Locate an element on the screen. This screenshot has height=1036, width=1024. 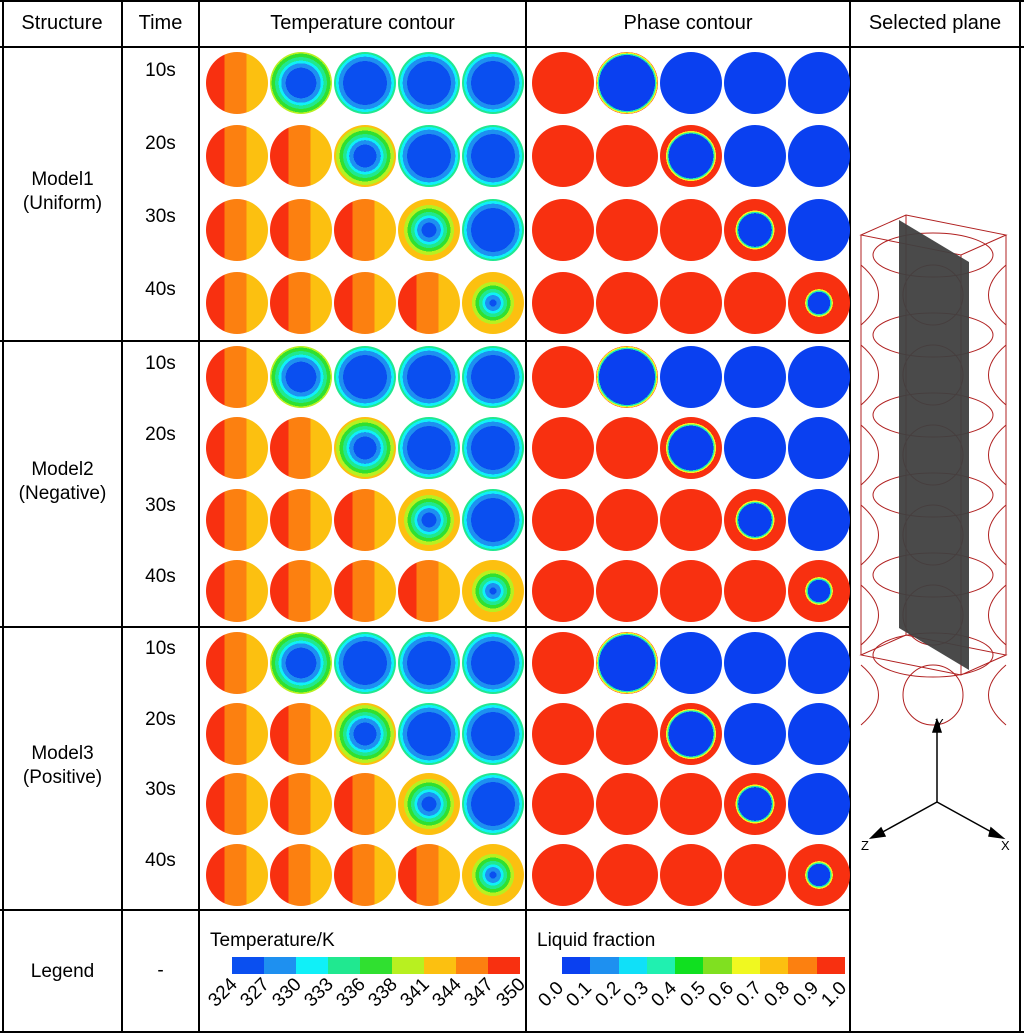
model-name: Model3 is located at coordinates (62, 753).